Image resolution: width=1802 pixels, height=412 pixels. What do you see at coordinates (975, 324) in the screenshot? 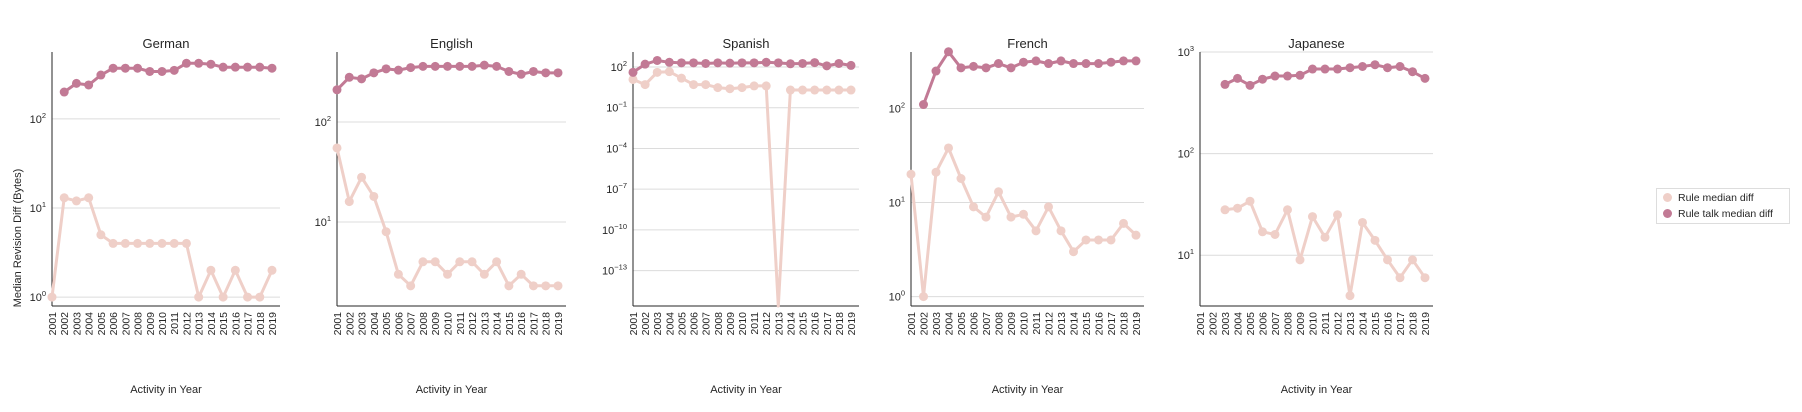
I see `x-tick-label: 2006` at bounding box center [975, 324].